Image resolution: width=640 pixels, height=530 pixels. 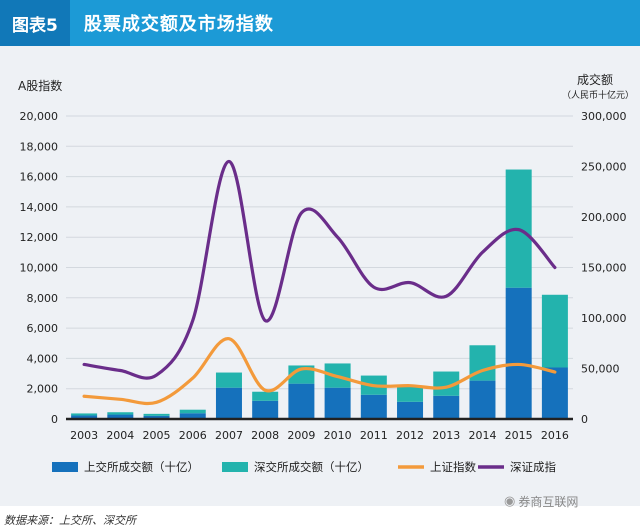 I want to click on x-tick-label: 2012, so click(x=410, y=435).